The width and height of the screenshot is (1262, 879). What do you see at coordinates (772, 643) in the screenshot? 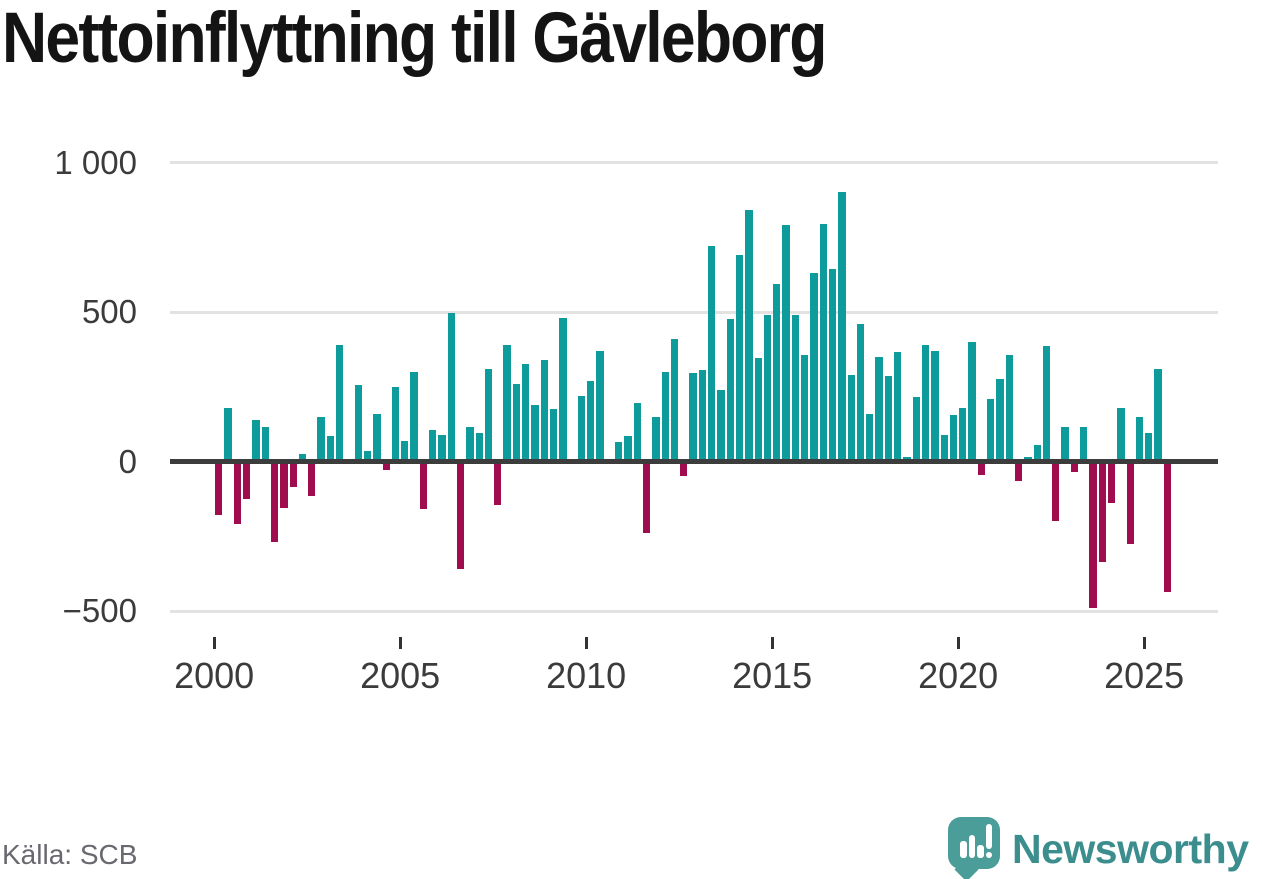
I see `x-axis-tick-2015` at bounding box center [772, 643].